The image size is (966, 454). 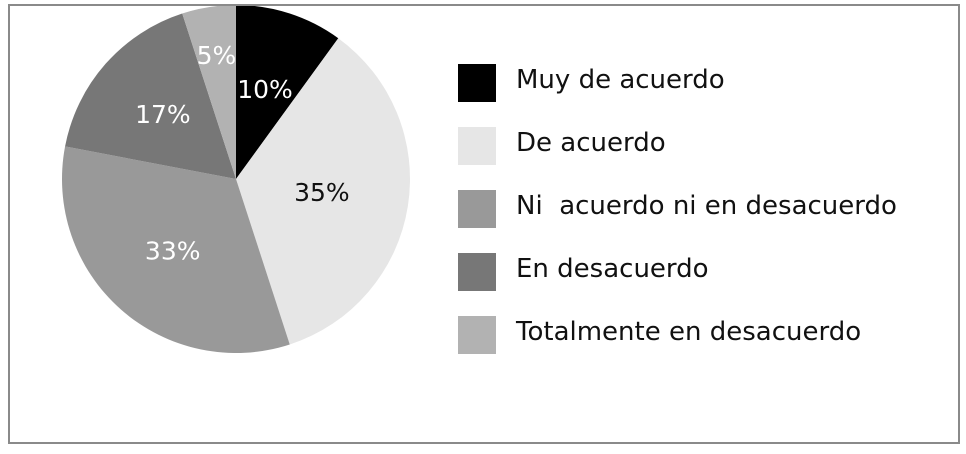 I want to click on pie-slice-label-5: 5%, so click(x=217, y=55).